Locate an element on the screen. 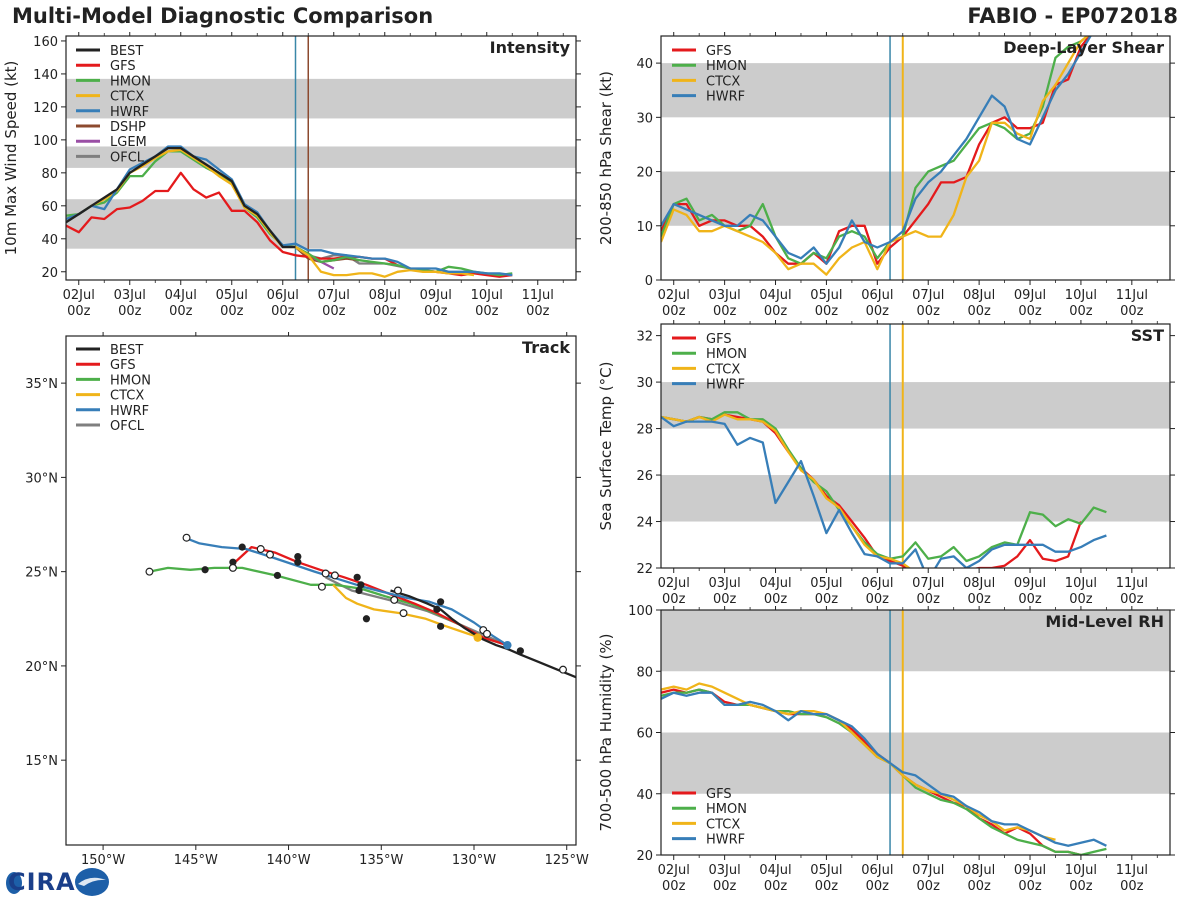 The width and height of the screenshot is (1200, 900). series-ofcl is located at coordinates (416, 611).